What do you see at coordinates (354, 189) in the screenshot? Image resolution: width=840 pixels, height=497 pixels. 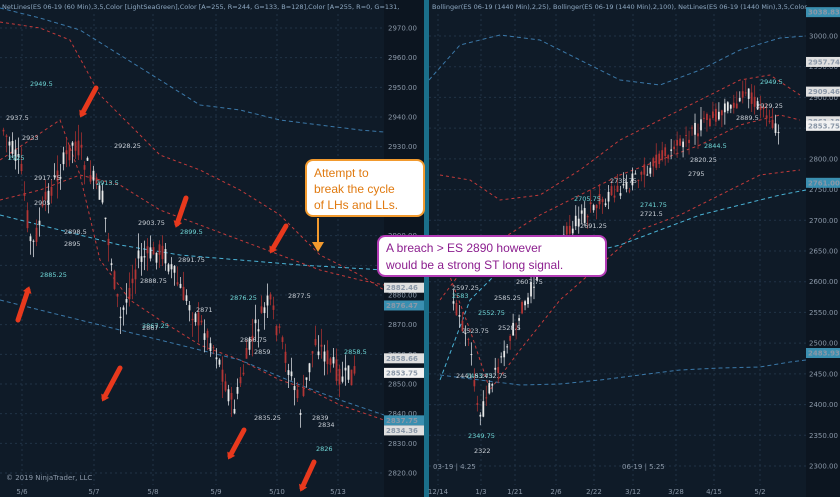 I see `orange-callout-line-2: break the cycle` at bounding box center [354, 189].